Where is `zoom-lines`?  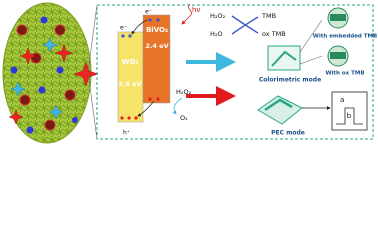 zoom-lines is located at coordinates (92, 72).